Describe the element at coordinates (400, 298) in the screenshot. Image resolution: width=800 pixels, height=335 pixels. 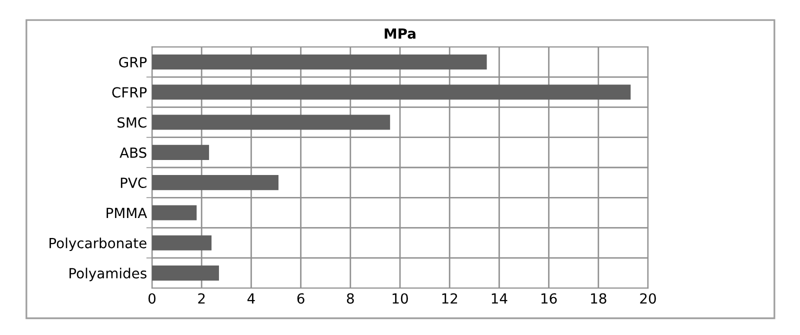
I see `x-tick-label: 10` at that location.